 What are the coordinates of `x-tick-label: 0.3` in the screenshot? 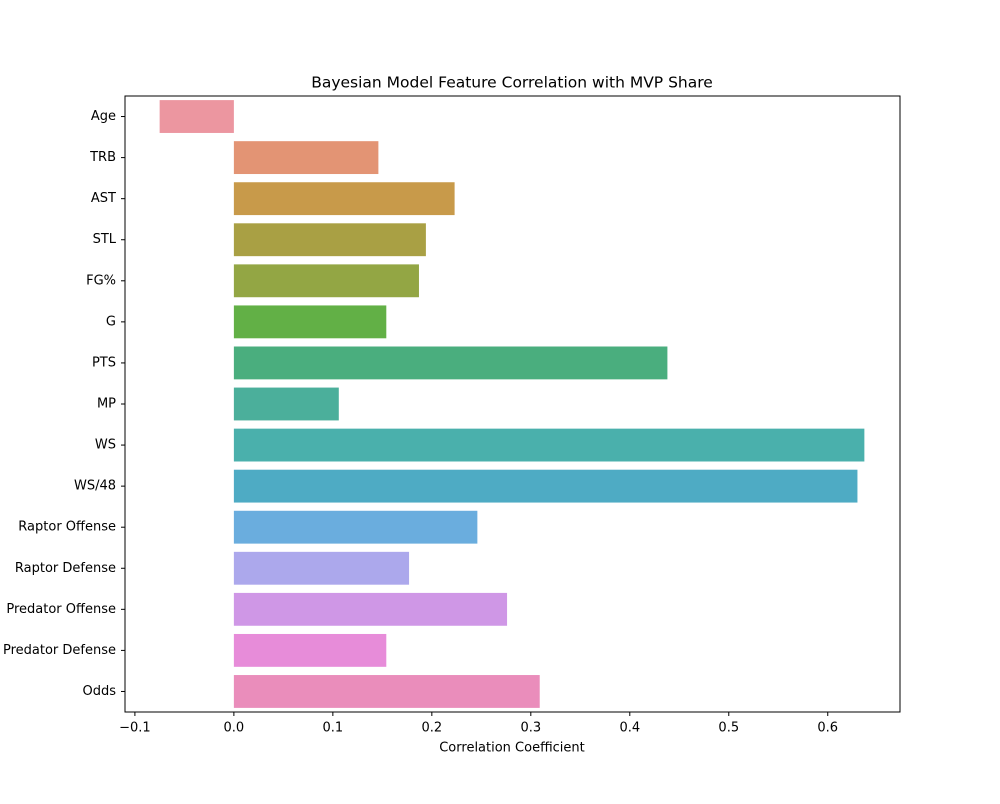 It's located at (530, 728).